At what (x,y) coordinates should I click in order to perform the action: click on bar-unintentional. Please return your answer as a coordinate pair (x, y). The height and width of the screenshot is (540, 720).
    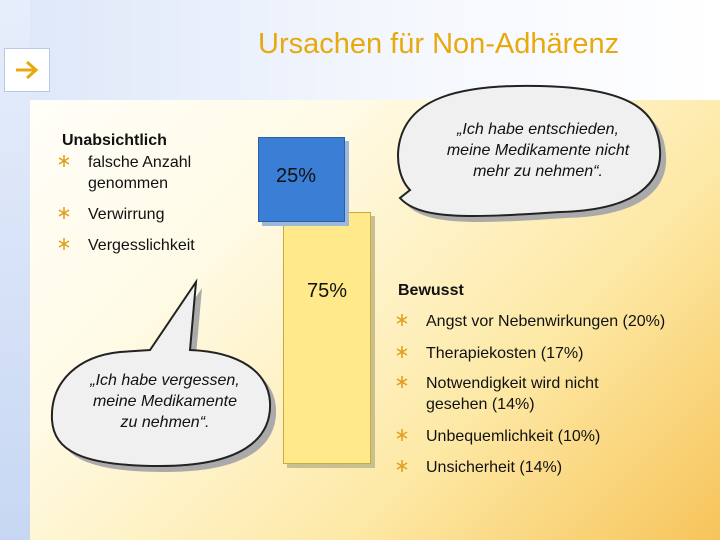
    Looking at the image, I should click on (327, 338).